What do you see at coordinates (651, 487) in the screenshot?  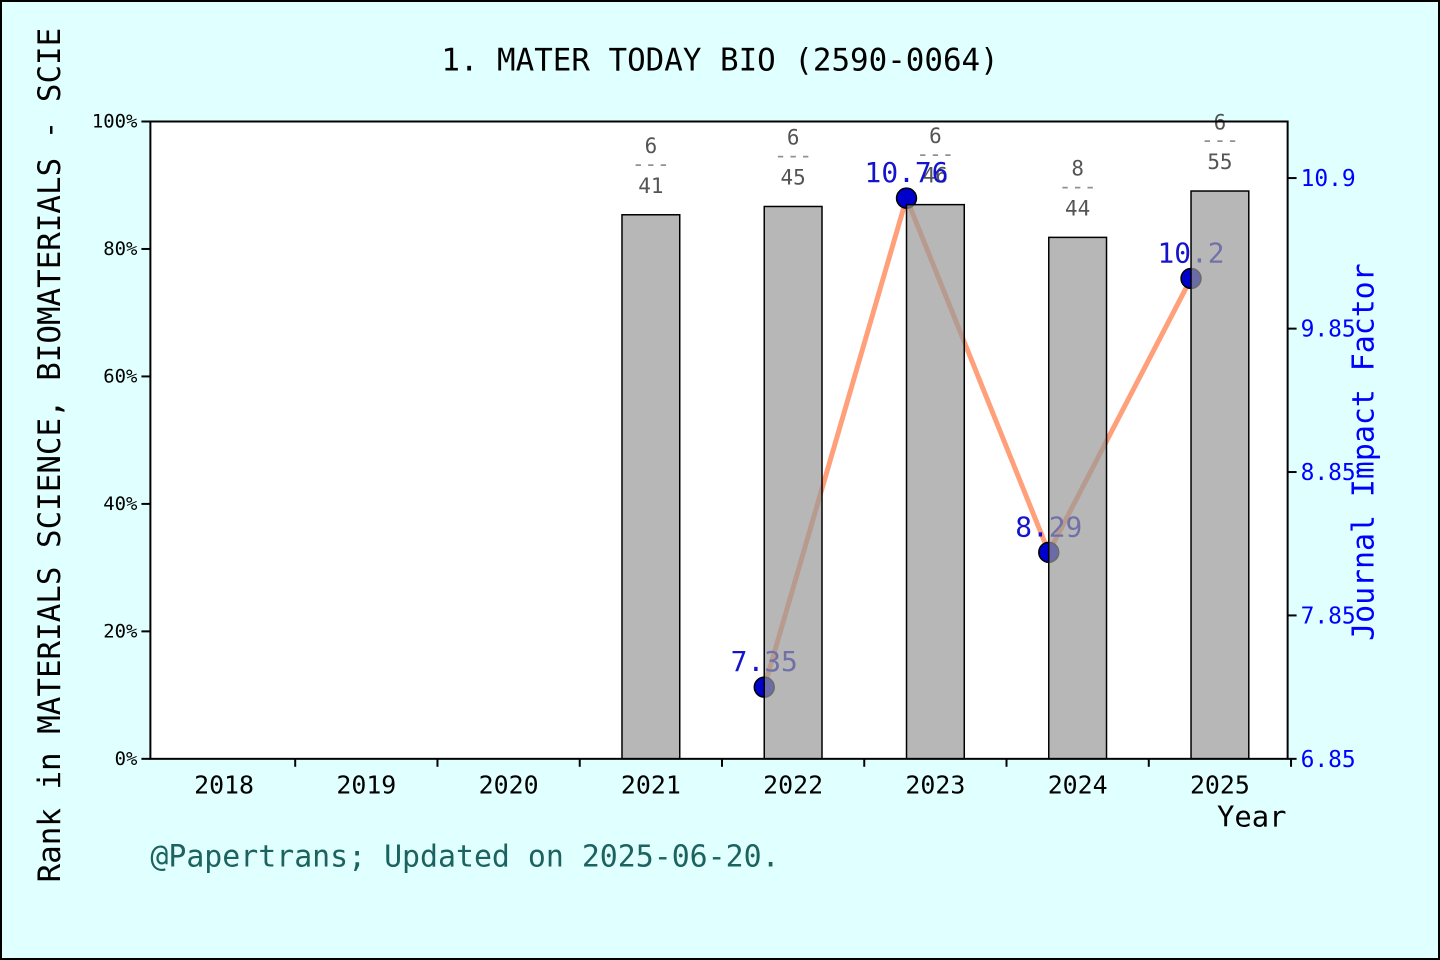 I see `rank-bar-2021` at bounding box center [651, 487].